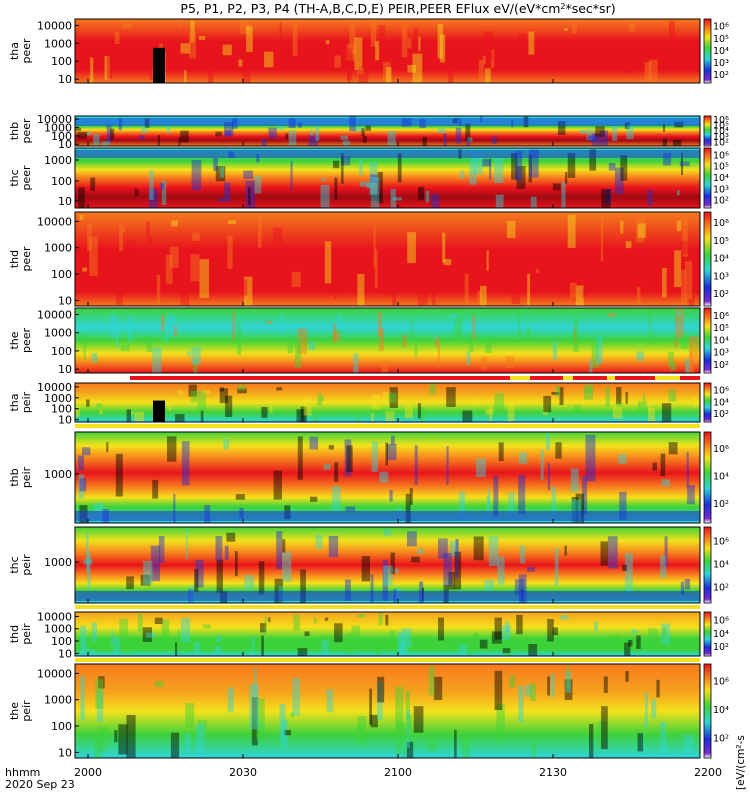  I want to click on data-gap-block, so click(159, 65).